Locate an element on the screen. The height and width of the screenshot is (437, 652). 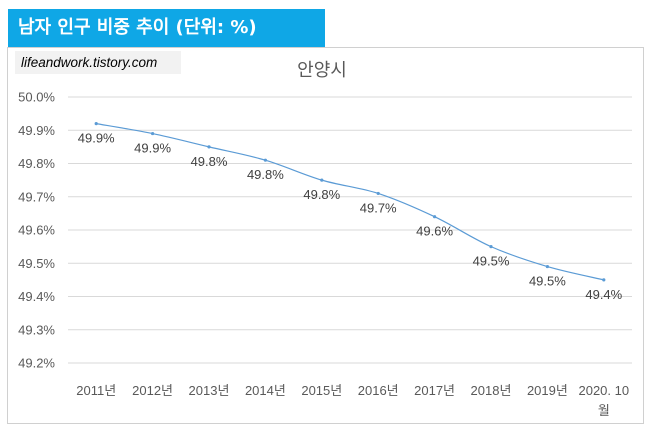
x-tick-label: 2019년 is located at coordinates (547, 390).